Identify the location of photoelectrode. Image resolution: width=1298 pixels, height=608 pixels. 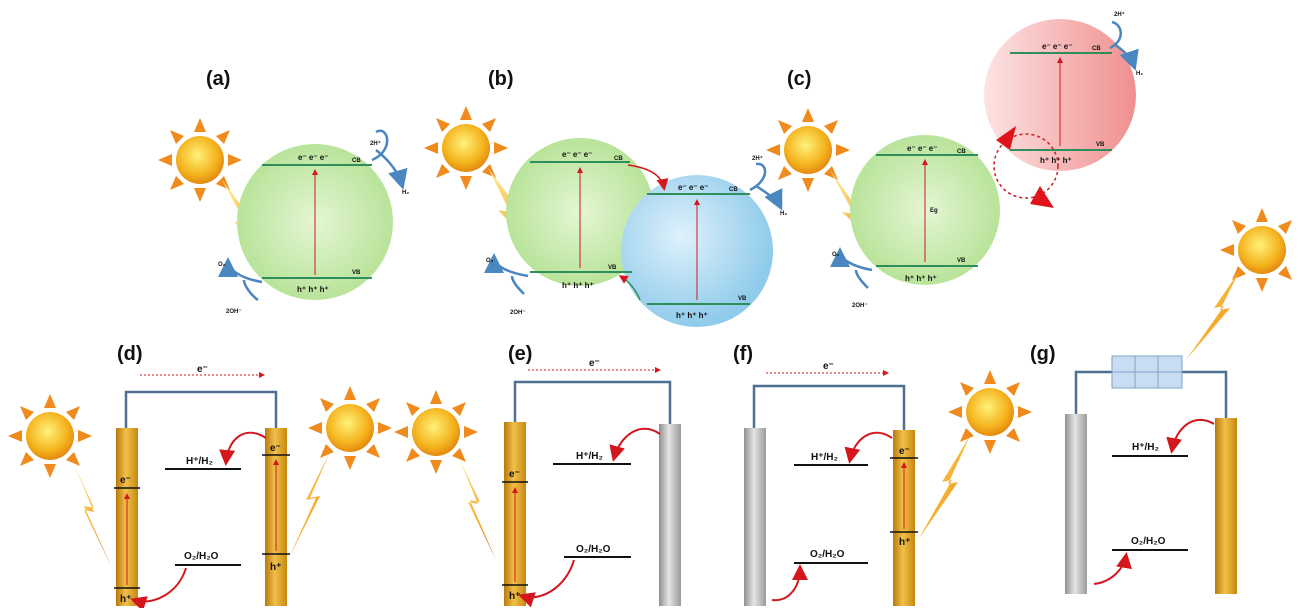
(1226, 506).